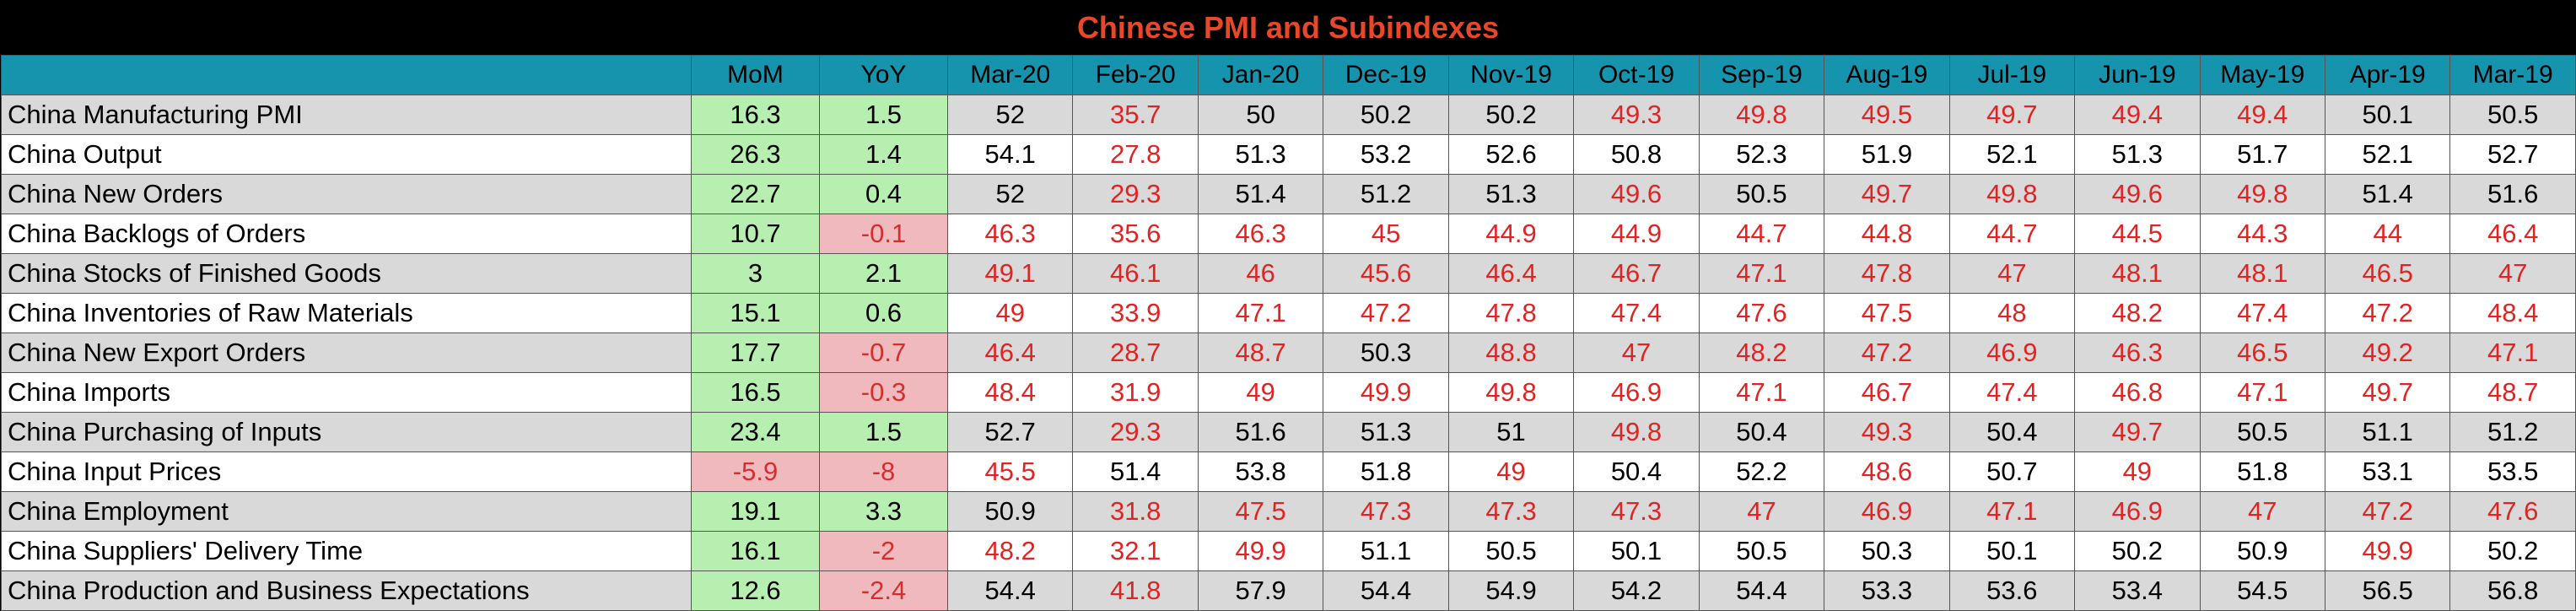  I want to click on value-cell: 45.5, so click(1010, 472).